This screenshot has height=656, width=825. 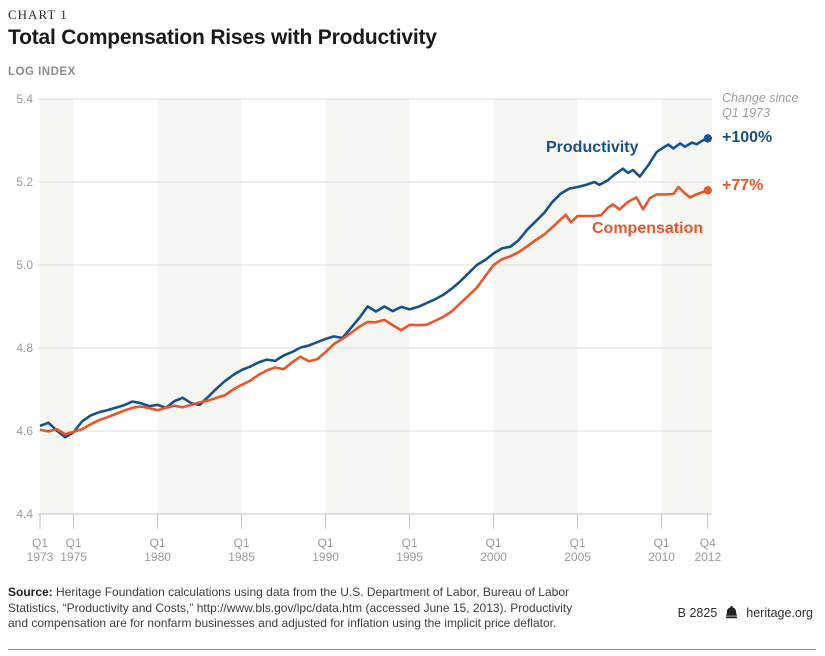 I want to click on source-prefix: Source:, so click(x=30, y=592).